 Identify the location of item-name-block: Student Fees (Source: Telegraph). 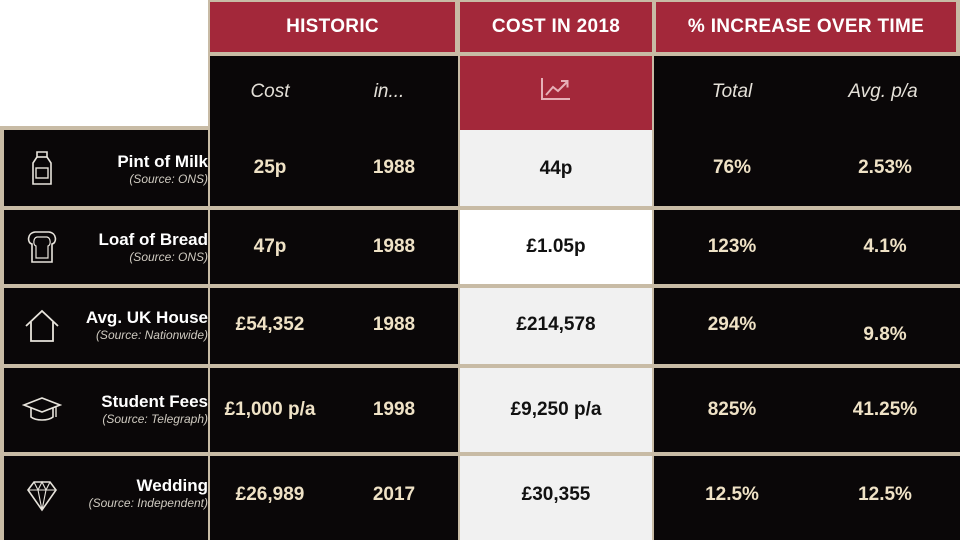
(154, 409).